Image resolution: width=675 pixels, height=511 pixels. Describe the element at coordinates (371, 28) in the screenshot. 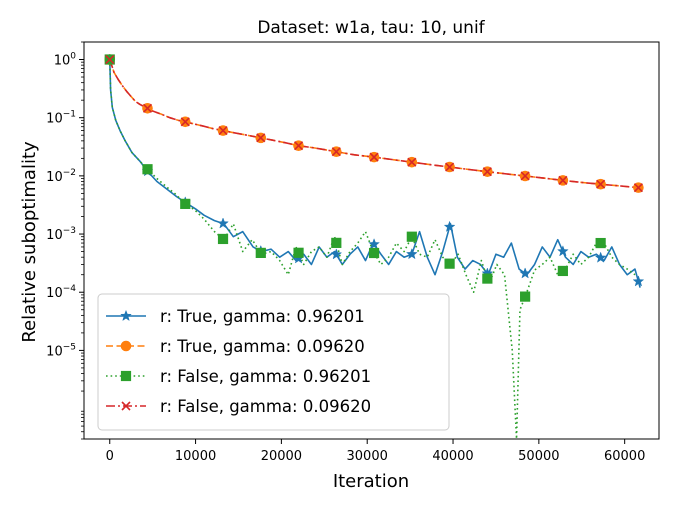

I see `chart-title: Dataset: w1a, tau: 10, unif` at that location.